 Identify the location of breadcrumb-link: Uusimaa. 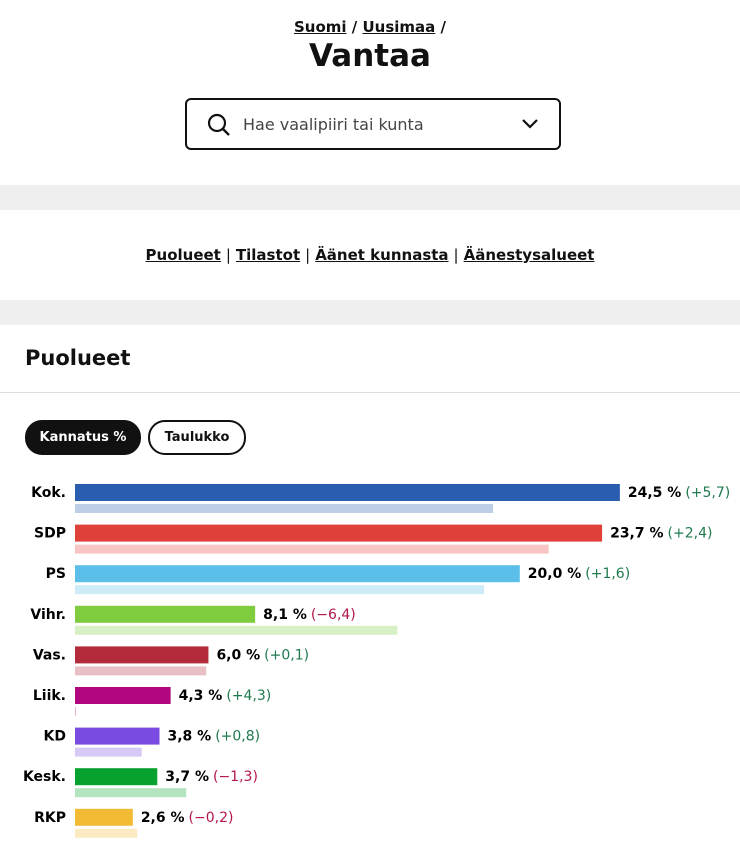
(399, 27).